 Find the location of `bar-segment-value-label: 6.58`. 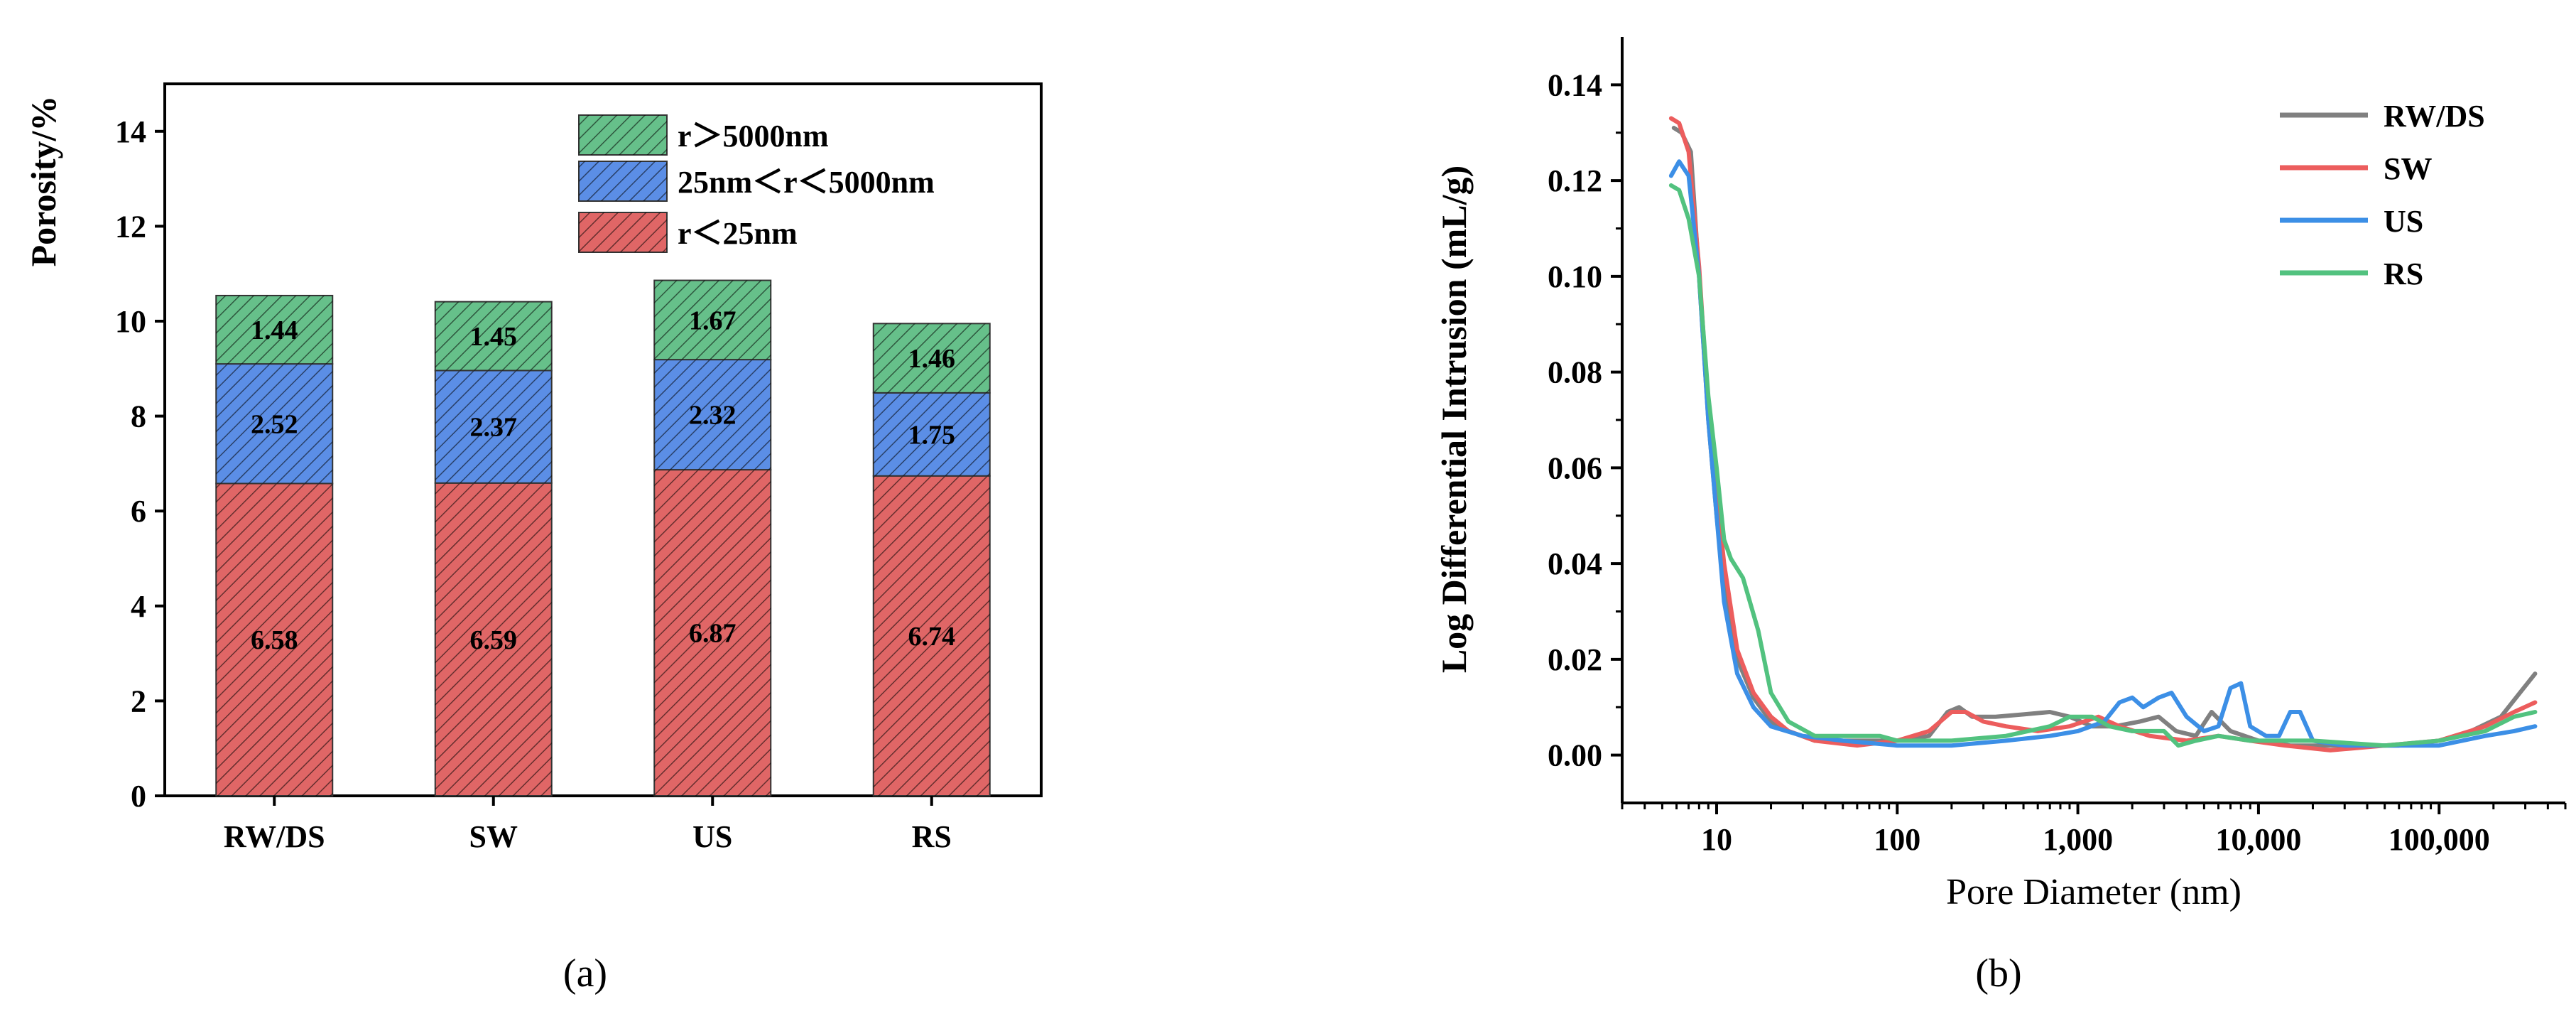

bar-segment-value-label: 6.58 is located at coordinates (274, 640).